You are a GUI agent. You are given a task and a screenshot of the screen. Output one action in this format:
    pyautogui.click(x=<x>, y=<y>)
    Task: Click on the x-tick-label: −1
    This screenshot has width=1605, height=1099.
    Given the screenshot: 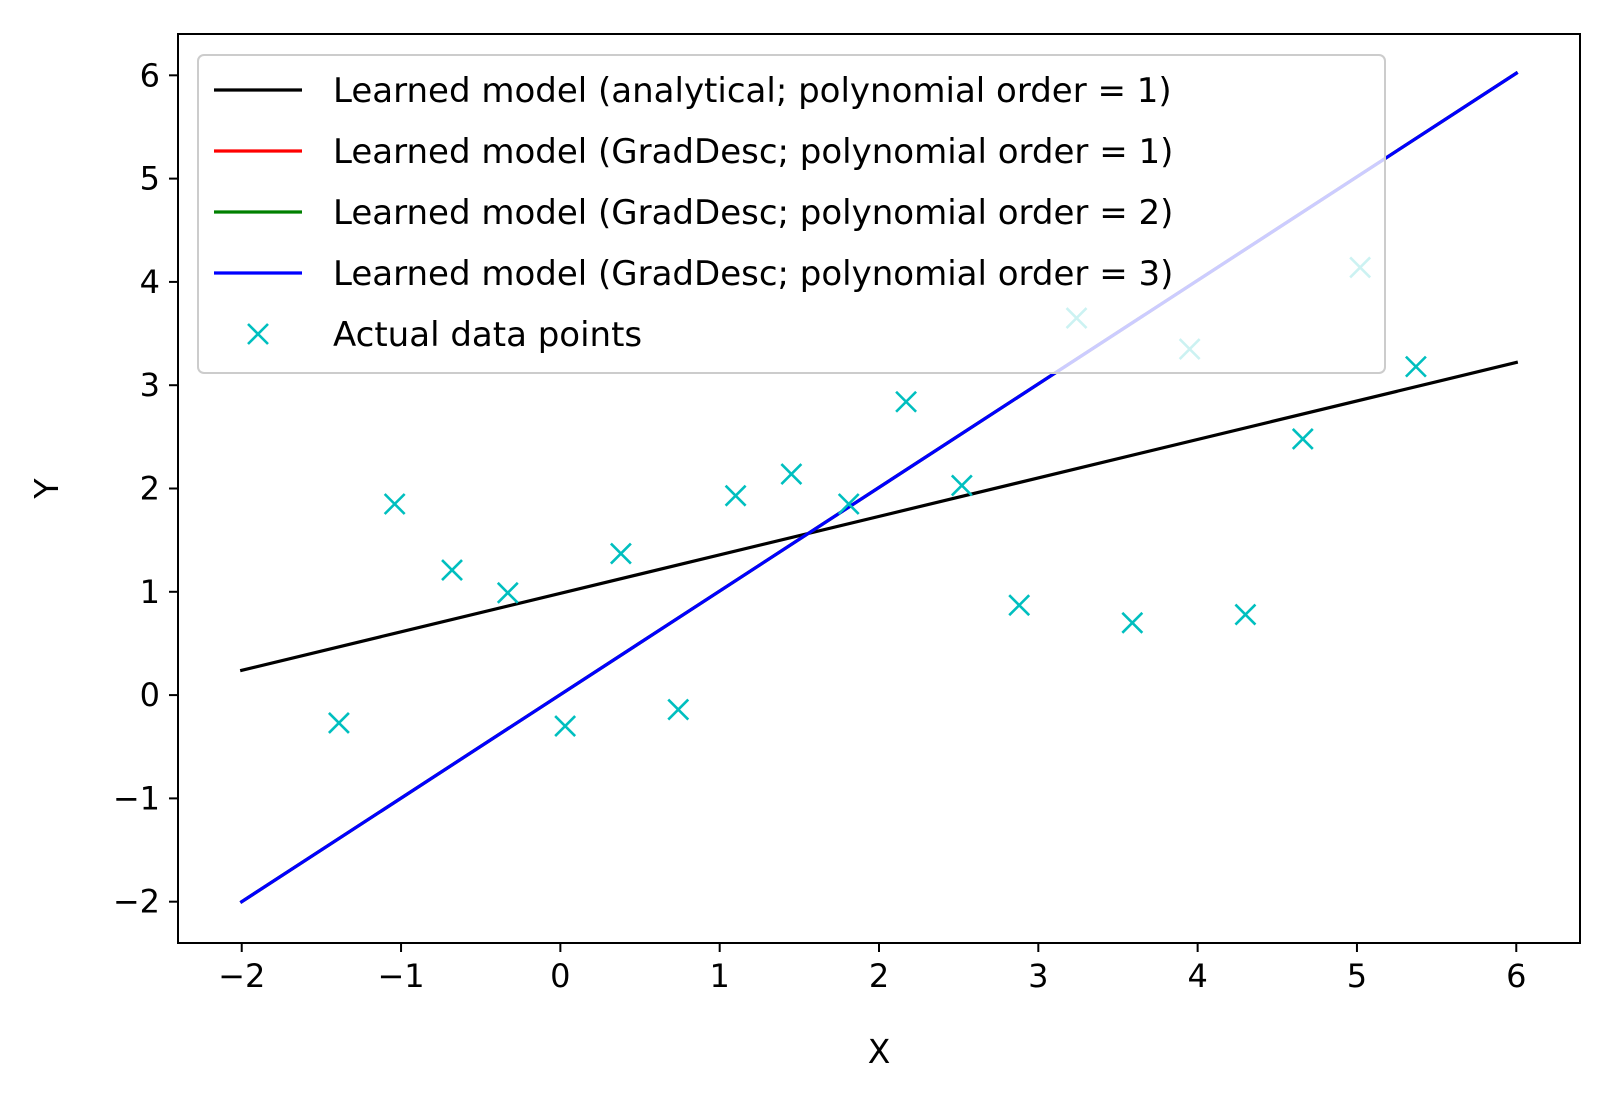 What is the action you would take?
    pyautogui.click(x=400, y=976)
    